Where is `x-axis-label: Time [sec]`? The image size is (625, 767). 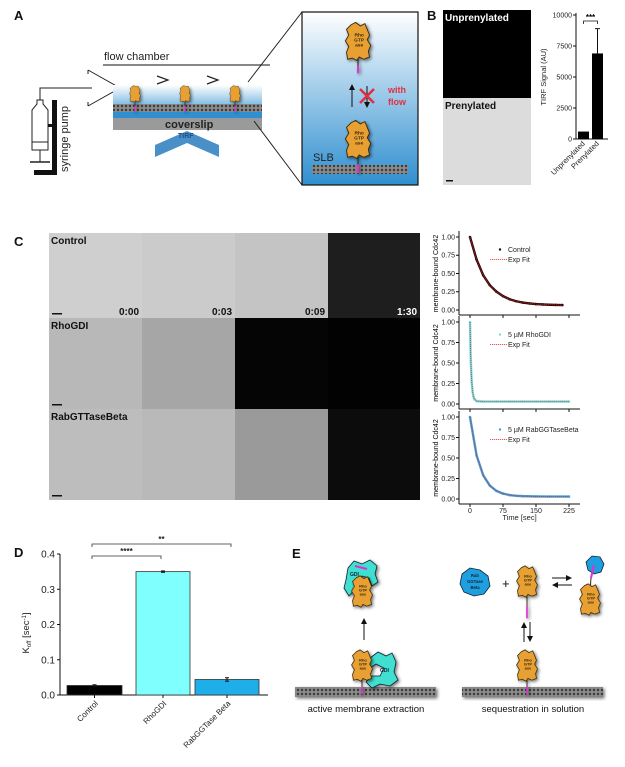
x-axis-label: Time [sec] is located at coordinates (519, 517).